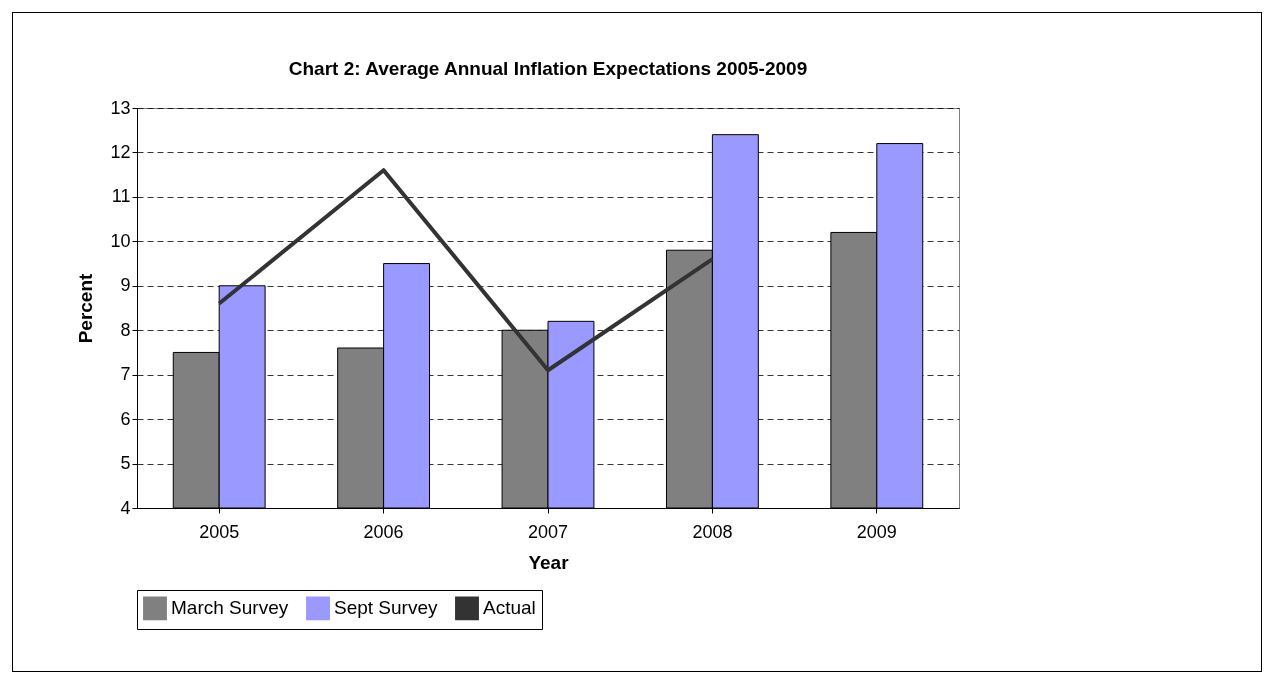 This screenshot has width=1276, height=689. Describe the element at coordinates (125, 329) in the screenshot. I see `y-tick-label: 8` at that location.